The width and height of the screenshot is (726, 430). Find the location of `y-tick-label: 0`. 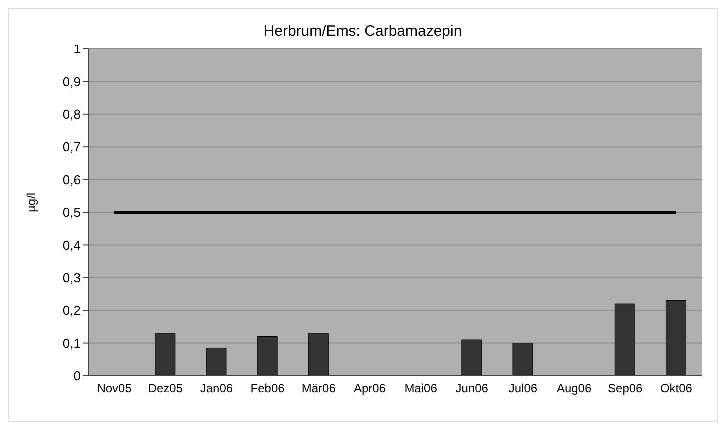

y-tick-label: 0 is located at coordinates (77, 376).